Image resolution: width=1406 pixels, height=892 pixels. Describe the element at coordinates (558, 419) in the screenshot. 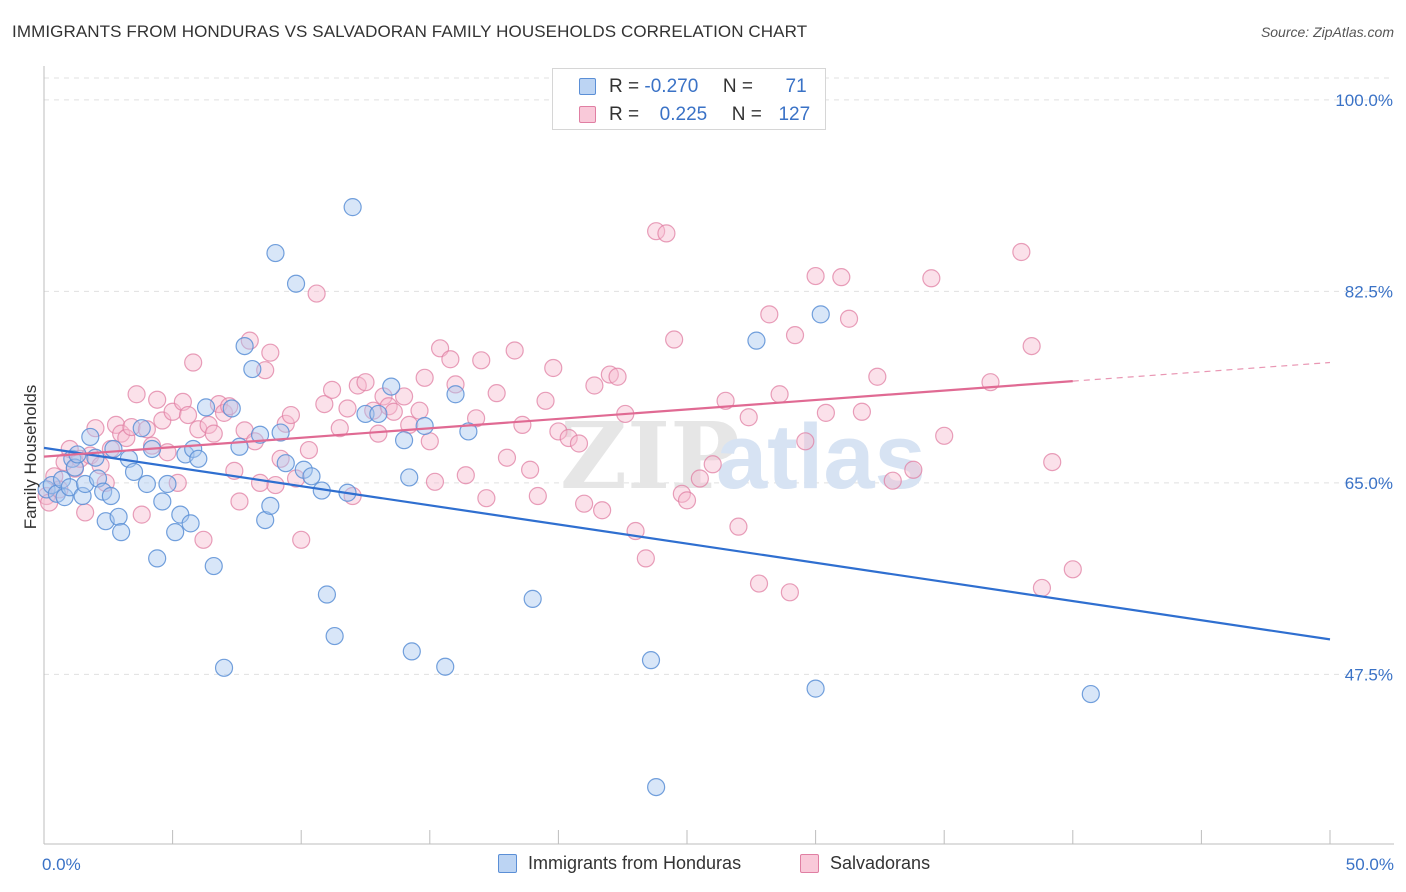

I see `salvadorans-trend-line` at that location.